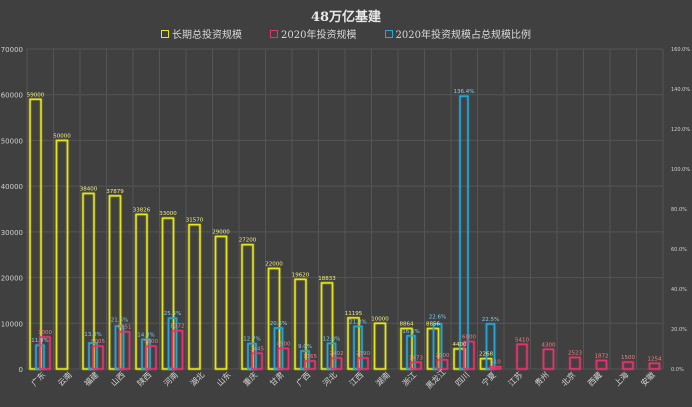  Describe the element at coordinates (677, 370) in the screenshot. I see `right-axis-tick: 0.0%` at that location.